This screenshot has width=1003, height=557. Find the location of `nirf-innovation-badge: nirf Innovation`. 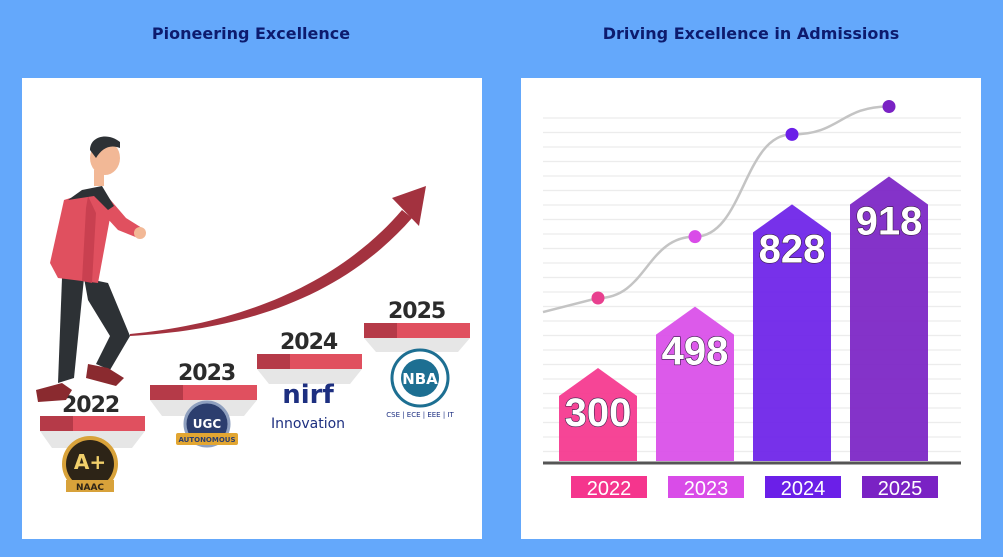

nirf-innovation-badge: nirf Innovation is located at coordinates (308, 406).